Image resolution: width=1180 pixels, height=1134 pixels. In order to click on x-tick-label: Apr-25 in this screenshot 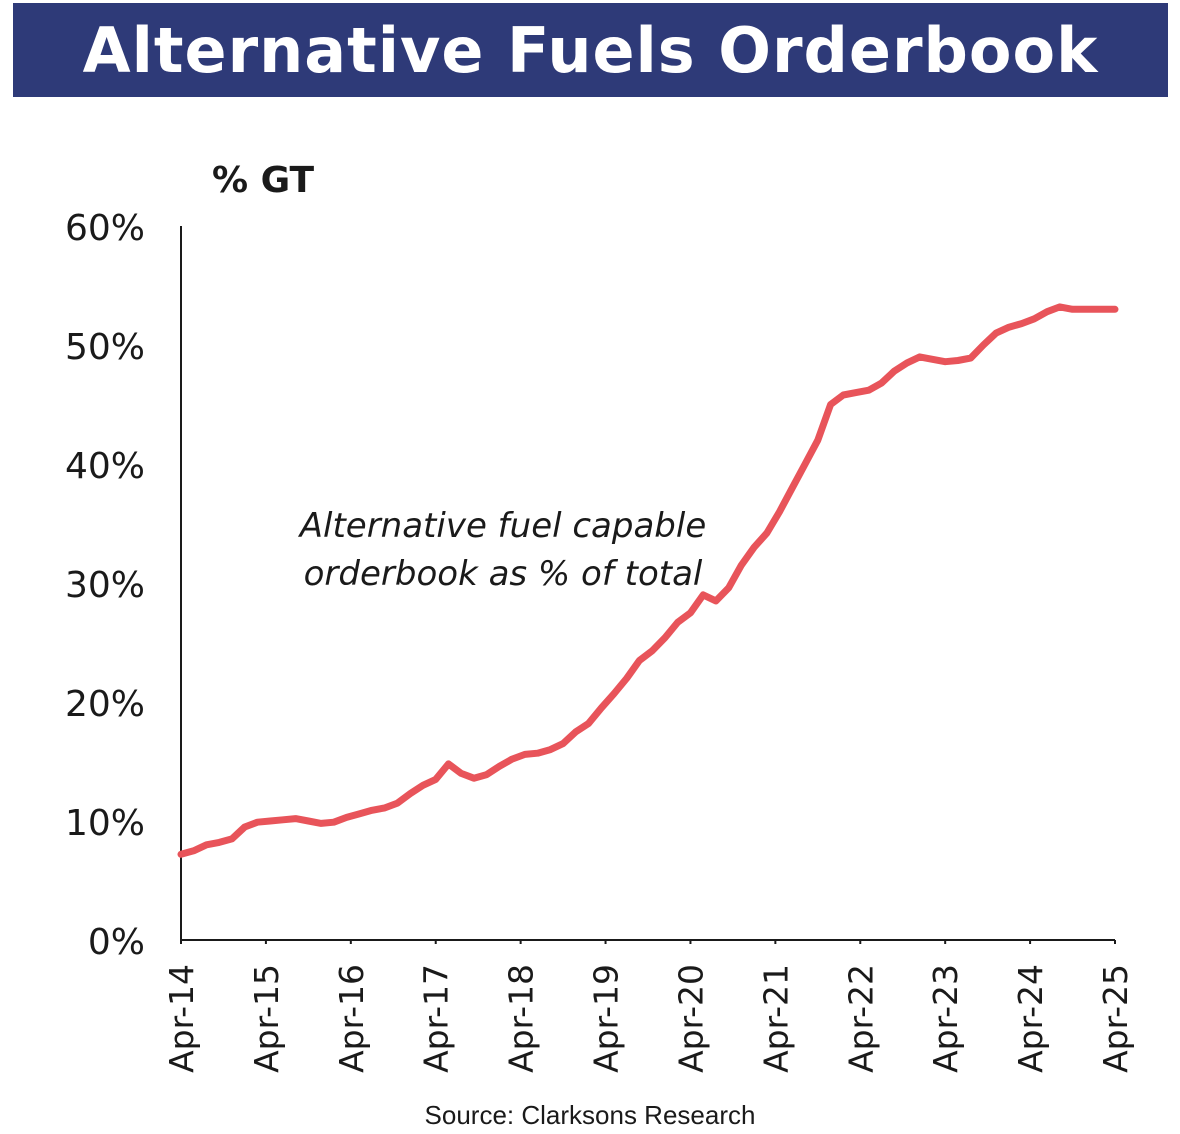, I will do `click(1115, 1018)`.